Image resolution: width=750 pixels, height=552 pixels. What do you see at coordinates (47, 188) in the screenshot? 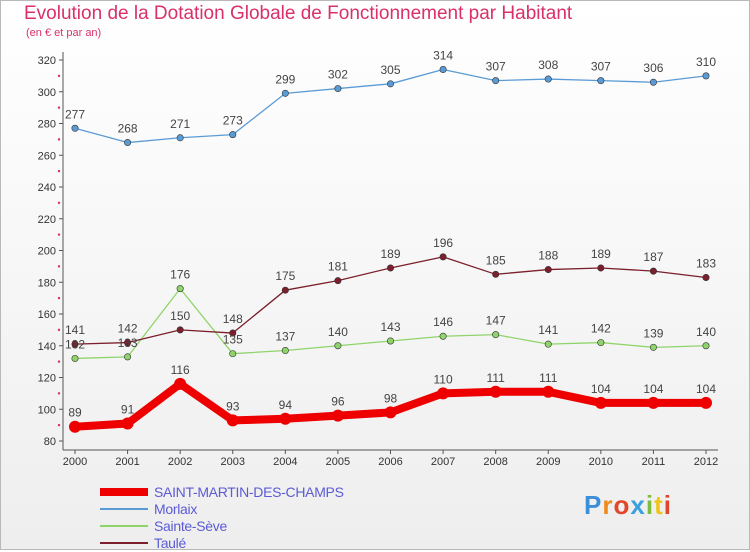
I see `y-tick-label: 240` at bounding box center [47, 188].